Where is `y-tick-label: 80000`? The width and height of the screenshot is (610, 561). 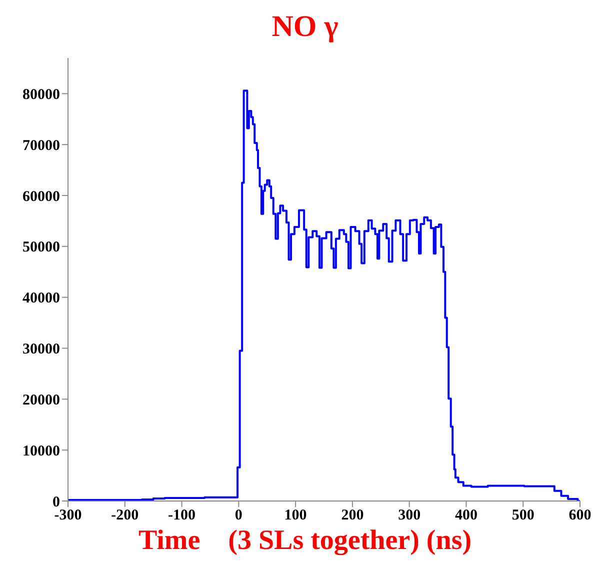 y-tick-label: 80000 is located at coordinates (41, 94).